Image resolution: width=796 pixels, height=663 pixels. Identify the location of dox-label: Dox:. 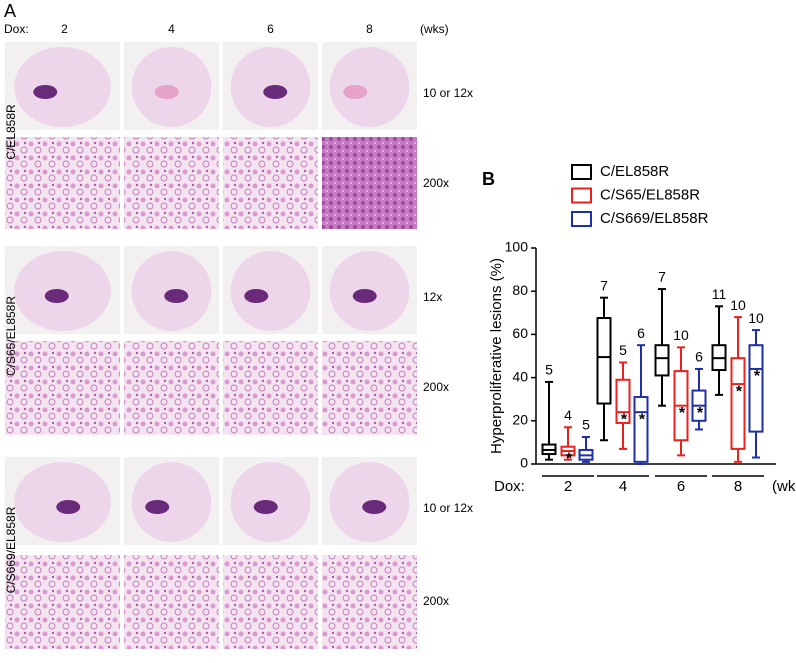
(16, 29).